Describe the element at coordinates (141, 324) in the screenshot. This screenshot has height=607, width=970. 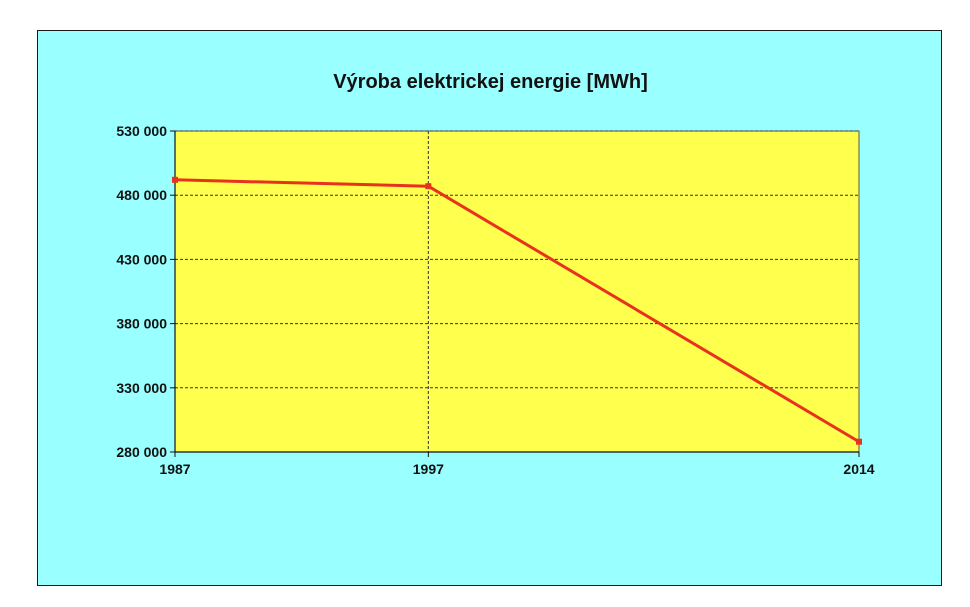
I see `y-tick-label: 380 000` at that location.